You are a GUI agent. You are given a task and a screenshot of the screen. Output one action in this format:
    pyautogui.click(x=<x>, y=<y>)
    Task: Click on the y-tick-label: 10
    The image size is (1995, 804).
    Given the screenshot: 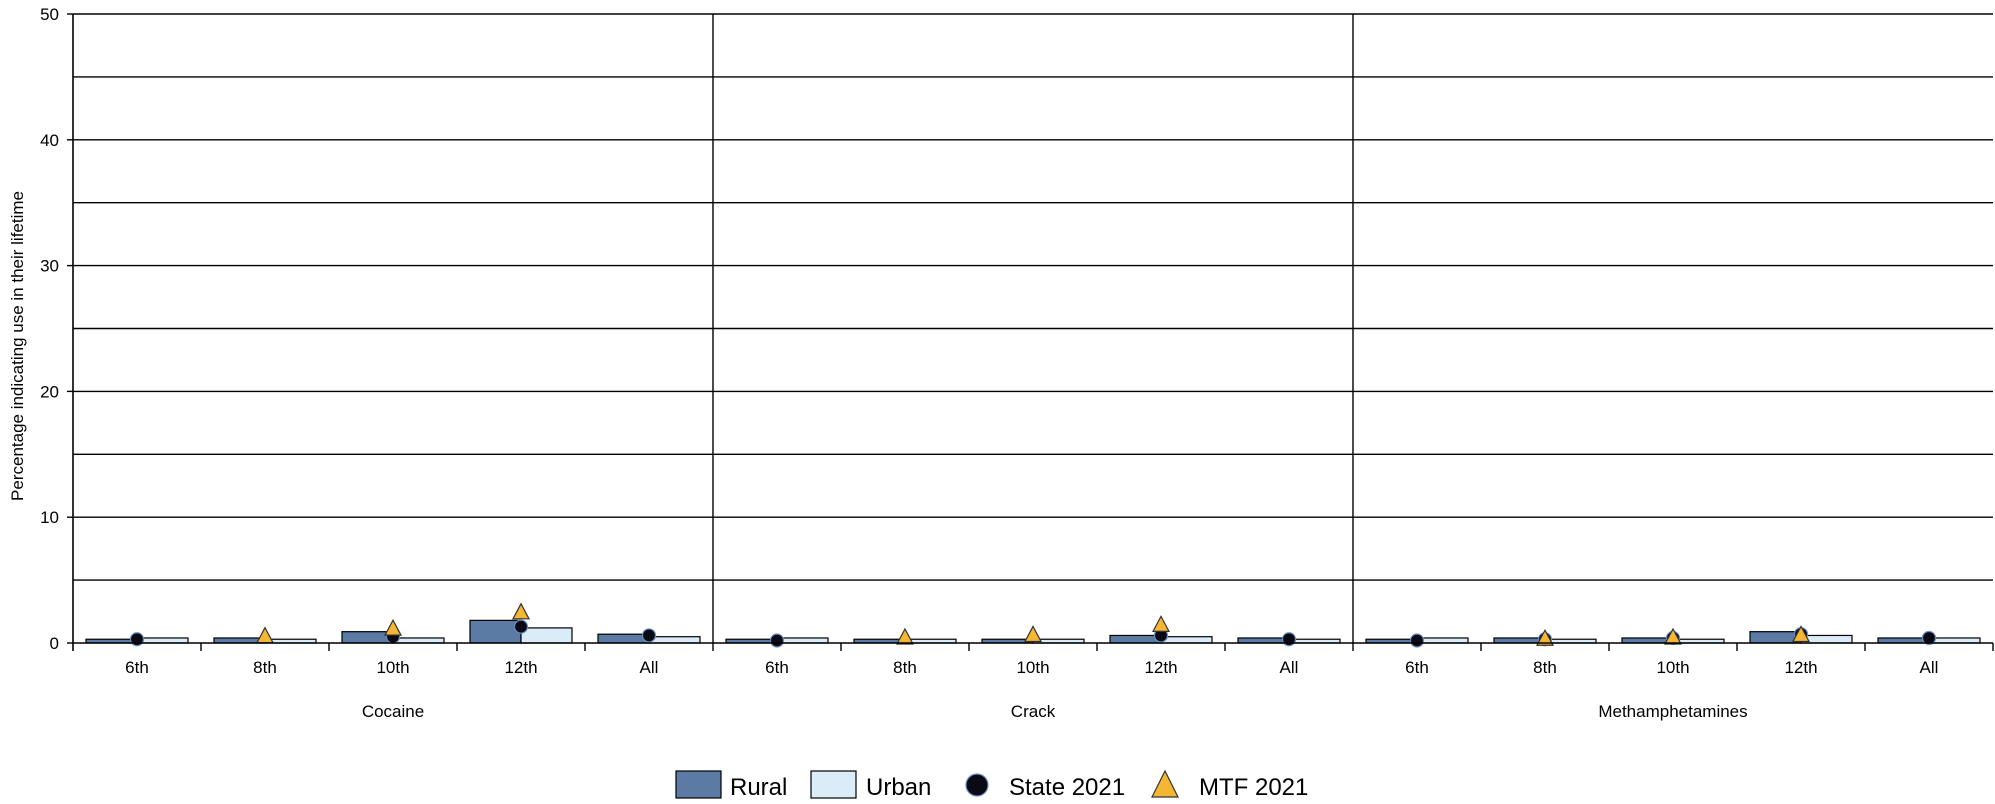 What is the action you would take?
    pyautogui.click(x=49, y=517)
    